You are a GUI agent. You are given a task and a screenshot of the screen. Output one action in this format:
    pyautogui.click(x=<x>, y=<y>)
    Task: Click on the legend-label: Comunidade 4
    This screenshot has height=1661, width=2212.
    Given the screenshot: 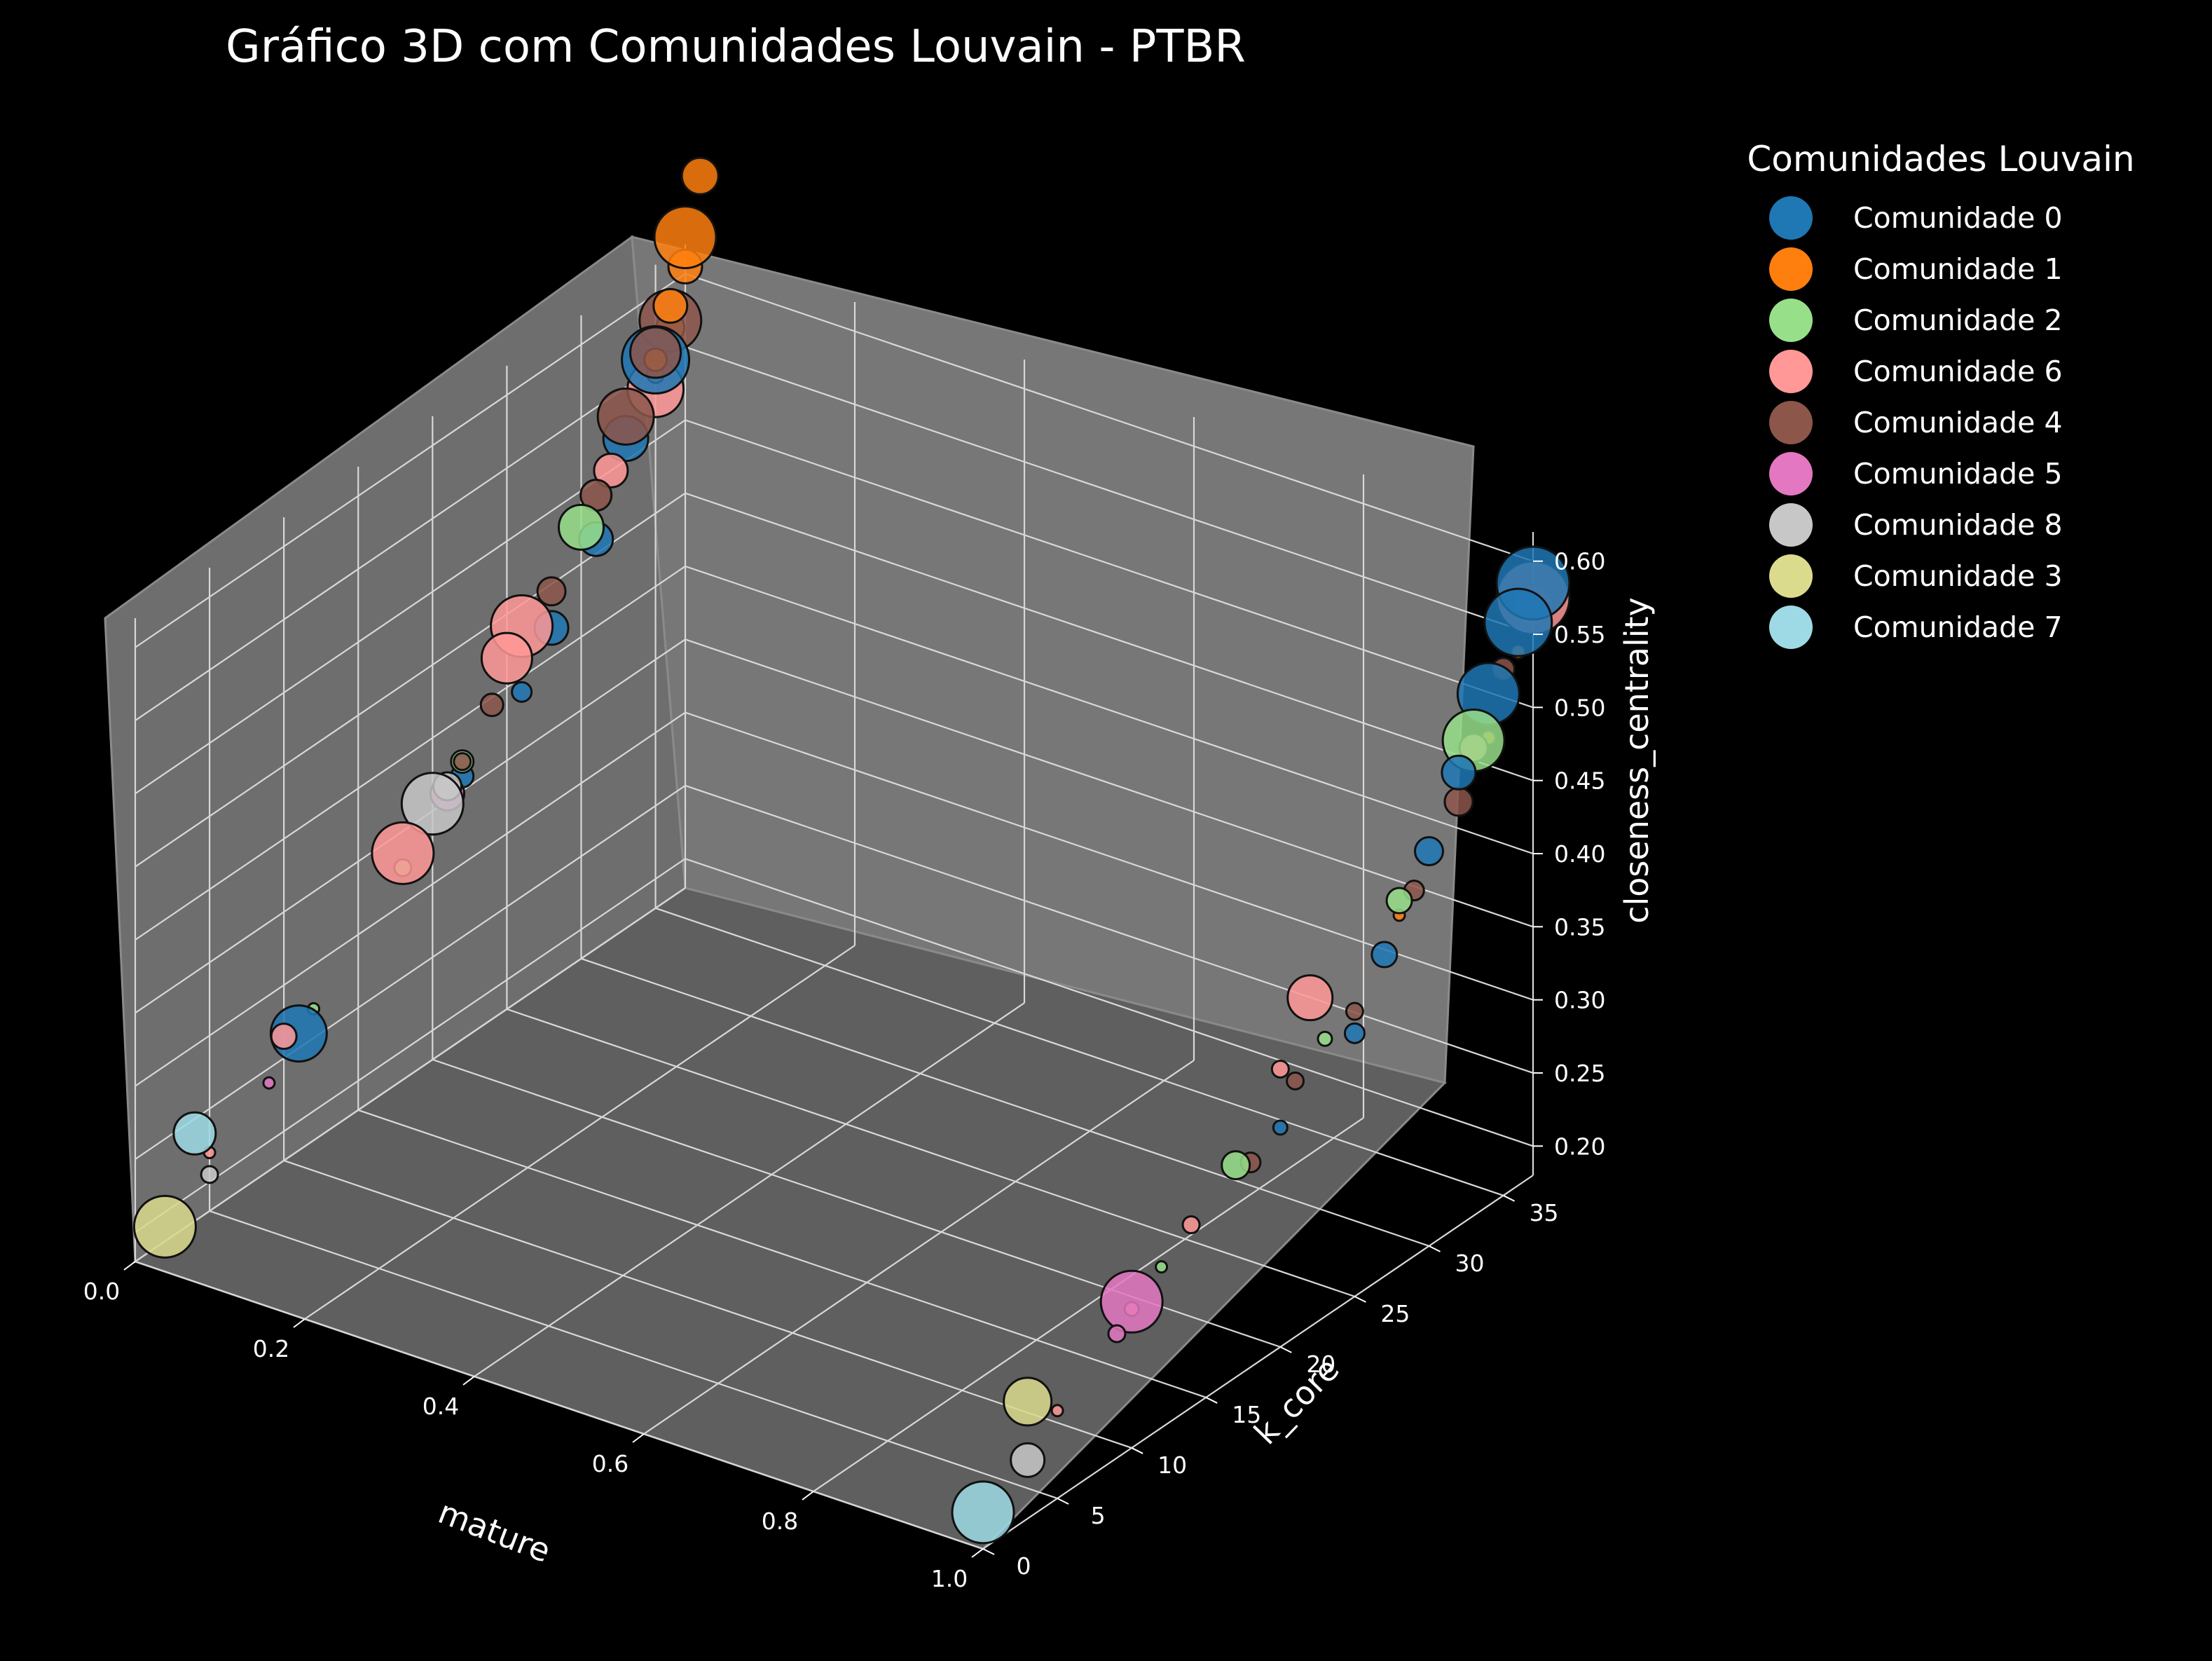 What is the action you would take?
    pyautogui.click(x=1958, y=422)
    